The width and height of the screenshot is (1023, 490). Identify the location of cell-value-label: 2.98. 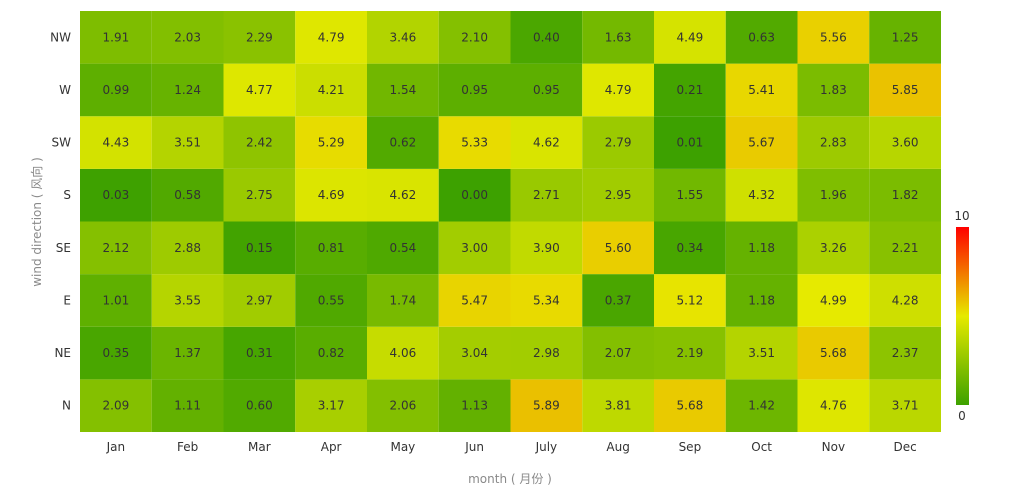
(546, 353).